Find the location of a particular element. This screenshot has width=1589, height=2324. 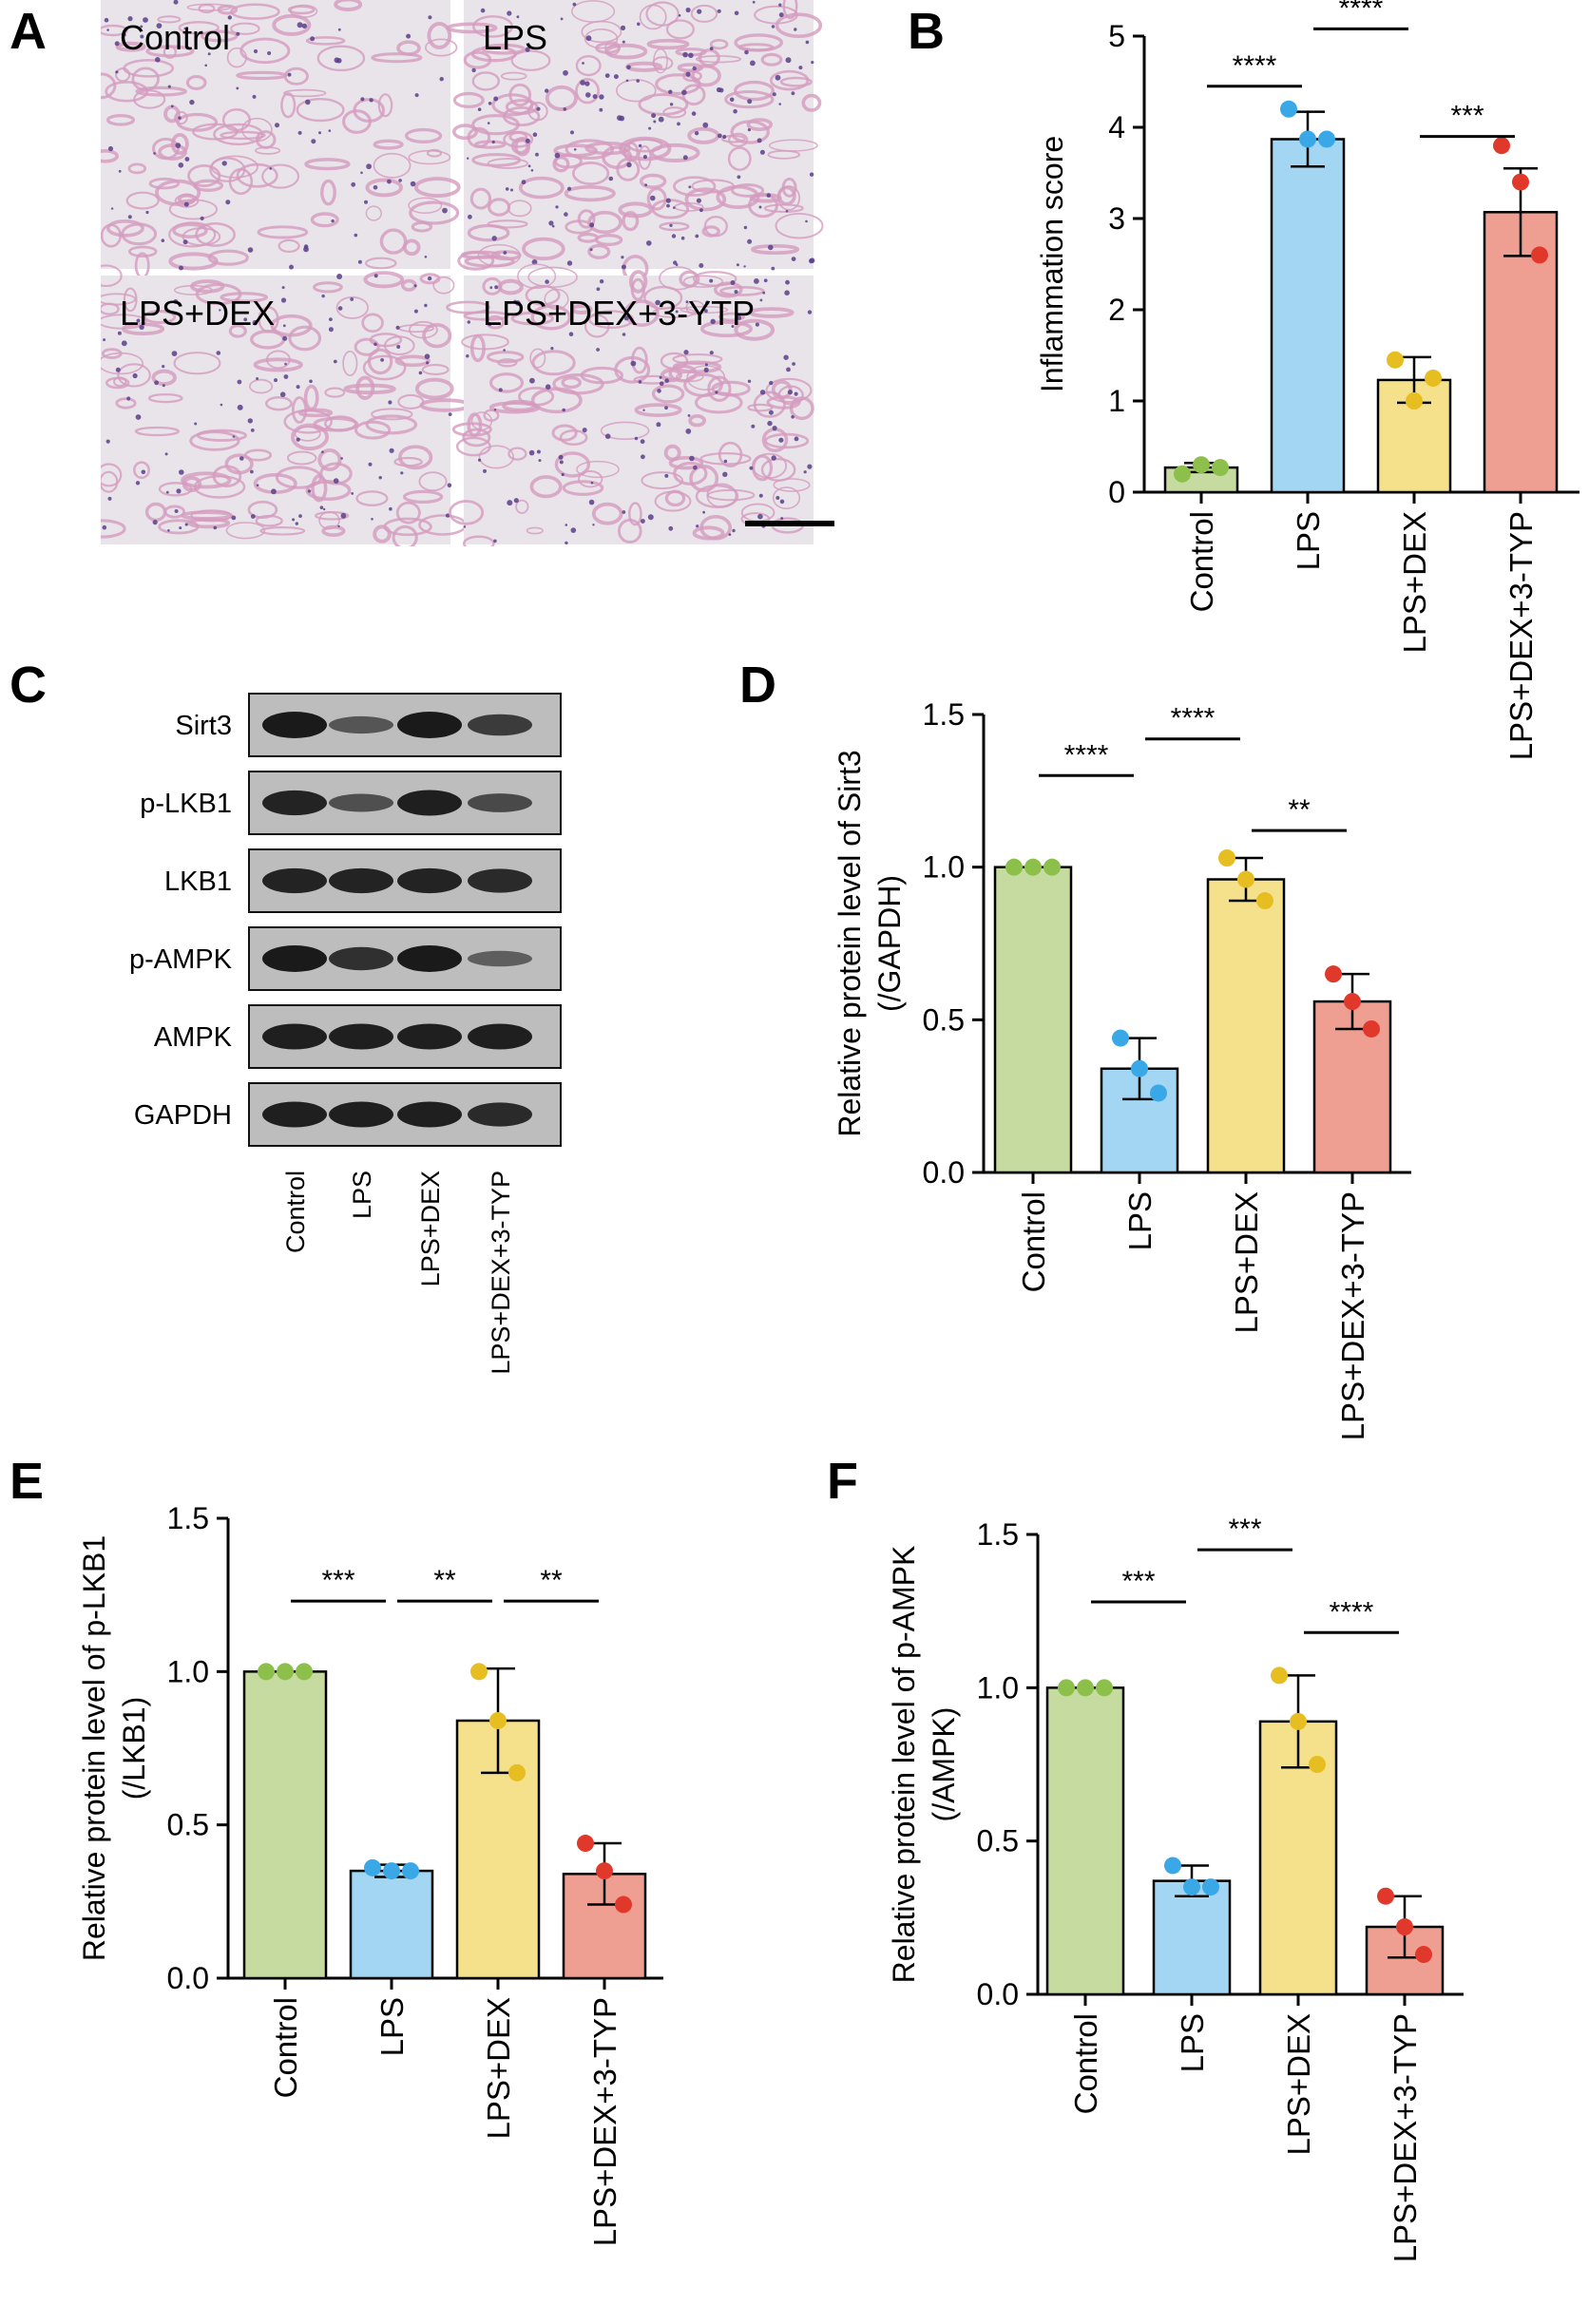

y-tick-label: 1 is located at coordinates (1117, 401).